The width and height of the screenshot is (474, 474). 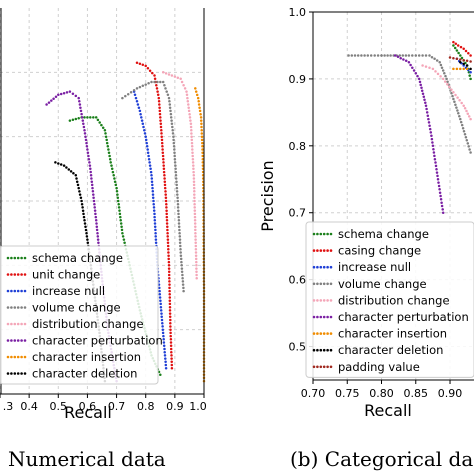 What do you see at coordinates (298, 213) in the screenshot?
I see `panel-b-y-tick-label: 0.7` at bounding box center [298, 213].